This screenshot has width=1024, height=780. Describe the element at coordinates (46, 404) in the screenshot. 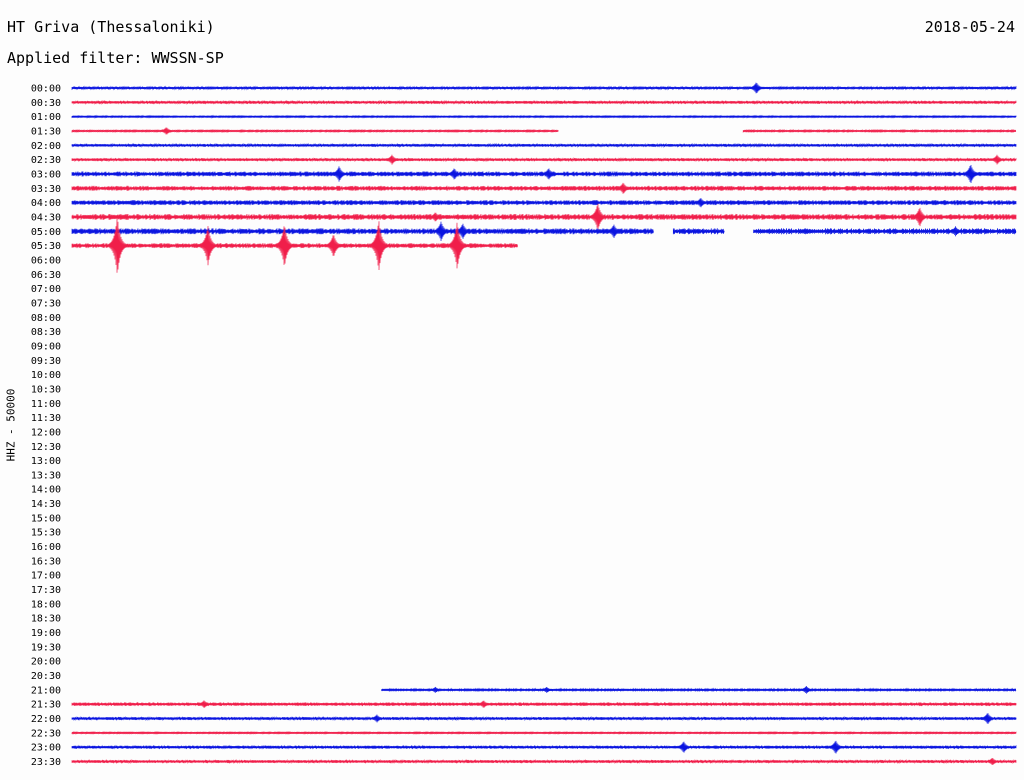

I see `time-tick-label: 11:00` at that location.